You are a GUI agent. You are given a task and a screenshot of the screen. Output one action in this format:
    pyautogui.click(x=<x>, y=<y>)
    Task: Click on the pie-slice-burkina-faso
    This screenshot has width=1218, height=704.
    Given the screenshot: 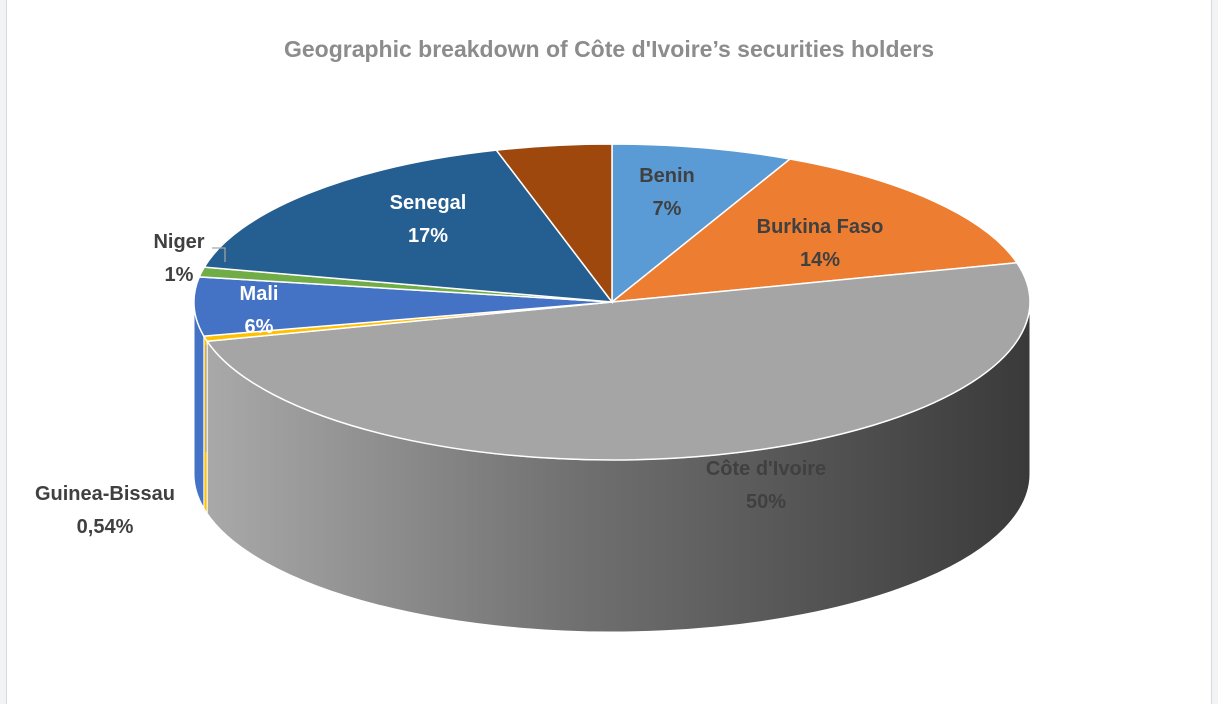 What is the action you would take?
    pyautogui.click(x=814, y=230)
    